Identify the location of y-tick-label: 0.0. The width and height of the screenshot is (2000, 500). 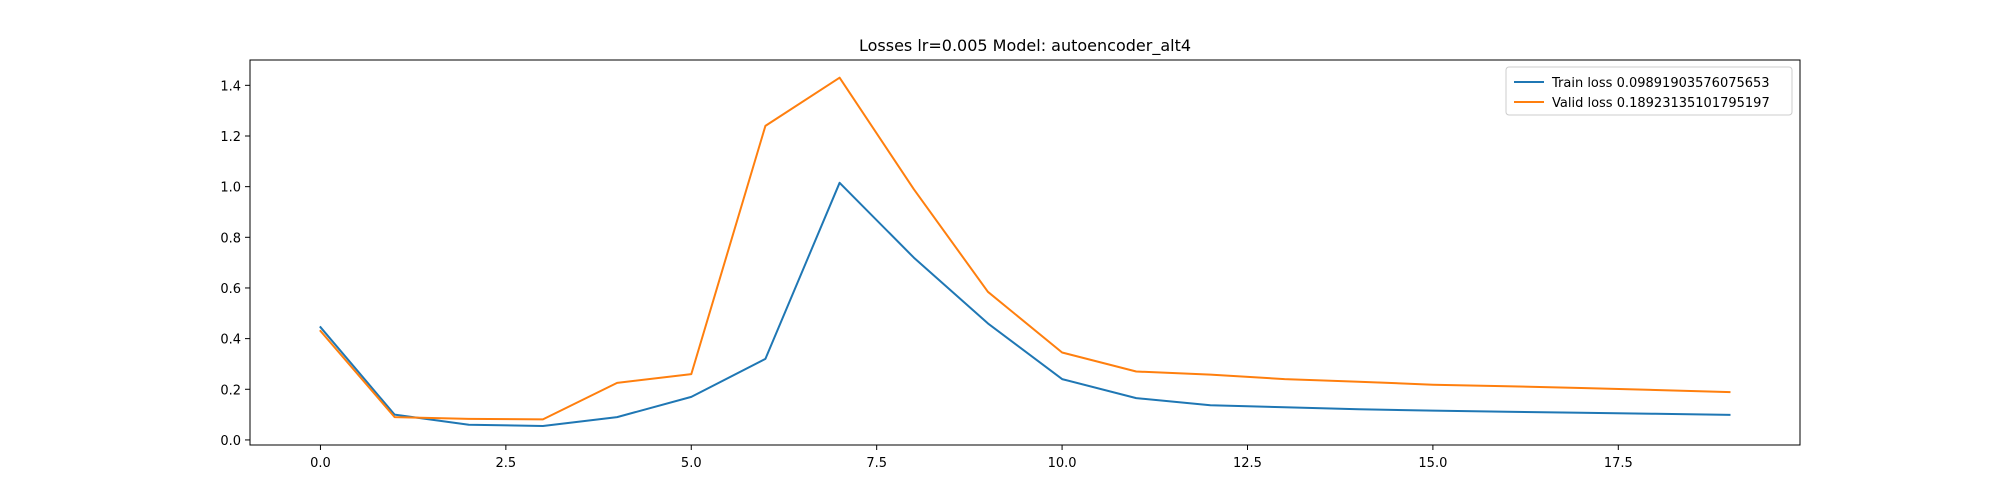
(230, 441).